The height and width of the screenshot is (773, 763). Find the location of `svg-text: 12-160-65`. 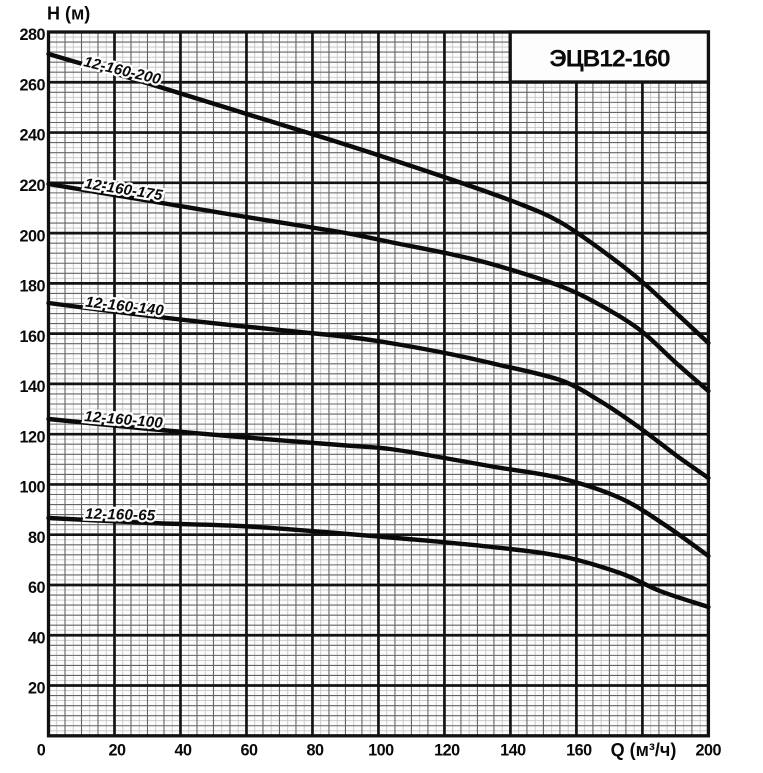

svg-text: 12-160-65 is located at coordinates (120, 515).